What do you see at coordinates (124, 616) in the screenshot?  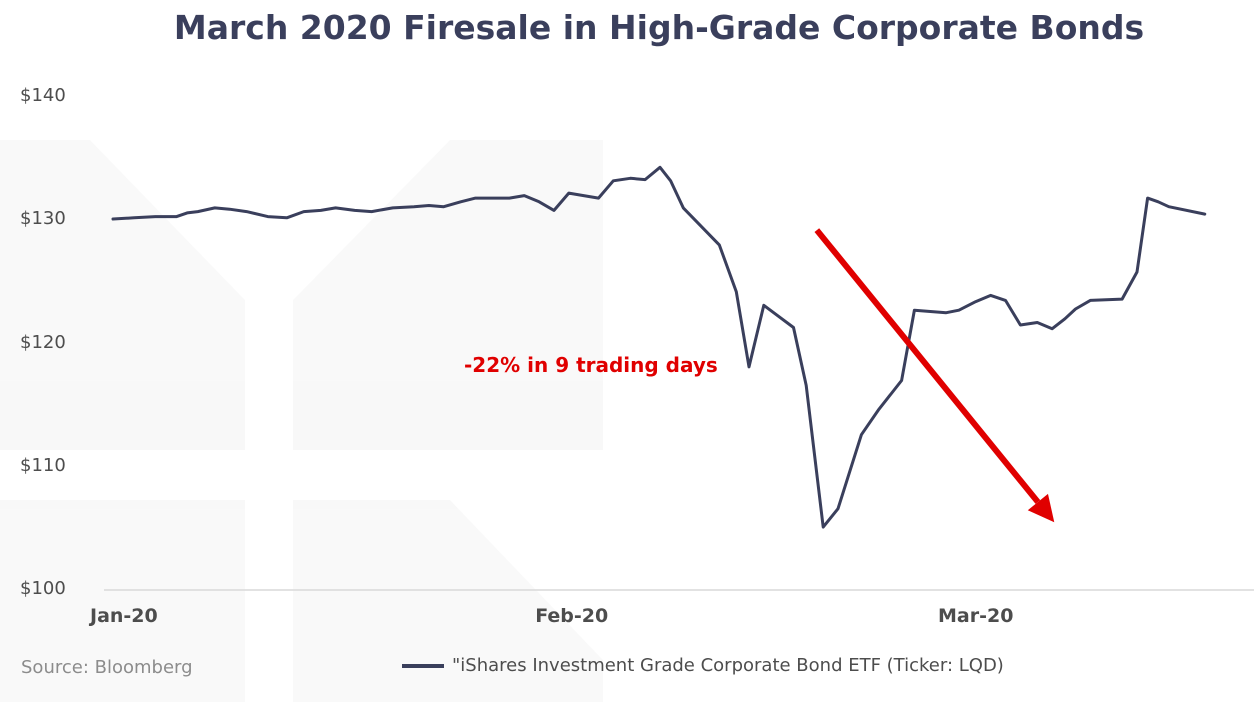 I see `x-tick-label: Jan-20` at bounding box center [124, 616].